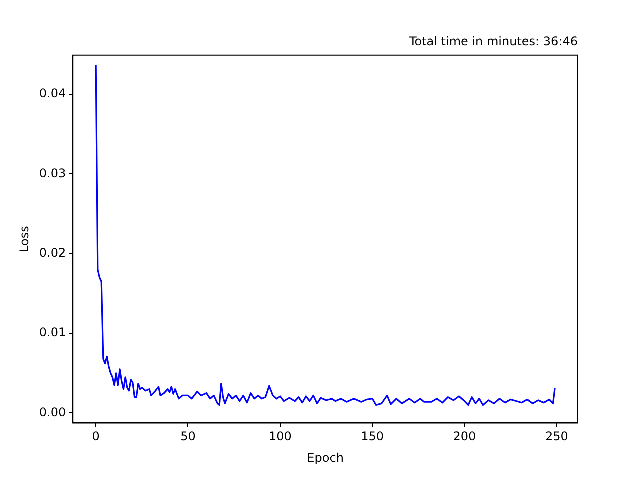 Image resolution: width=640 pixels, height=480 pixels. I want to click on x-tick-label: 100, so click(280, 437).